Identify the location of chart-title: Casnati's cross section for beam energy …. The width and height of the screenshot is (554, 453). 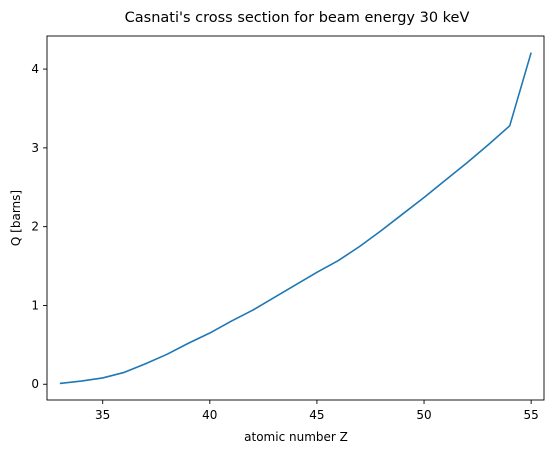
(297, 18).